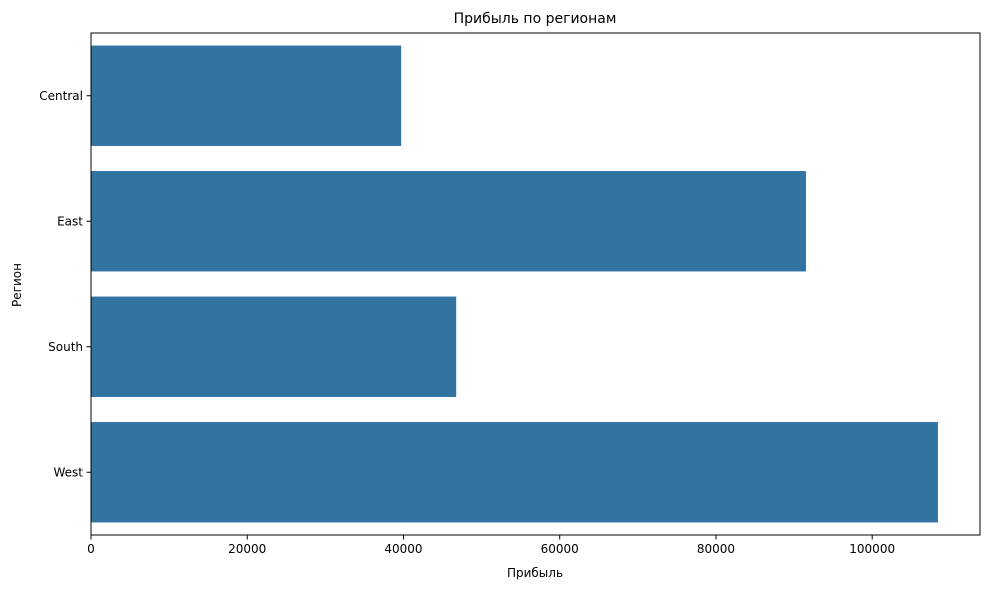 The image size is (990, 590). What do you see at coordinates (17, 285) in the screenshot?
I see `y-axis-label: Регион` at bounding box center [17, 285].